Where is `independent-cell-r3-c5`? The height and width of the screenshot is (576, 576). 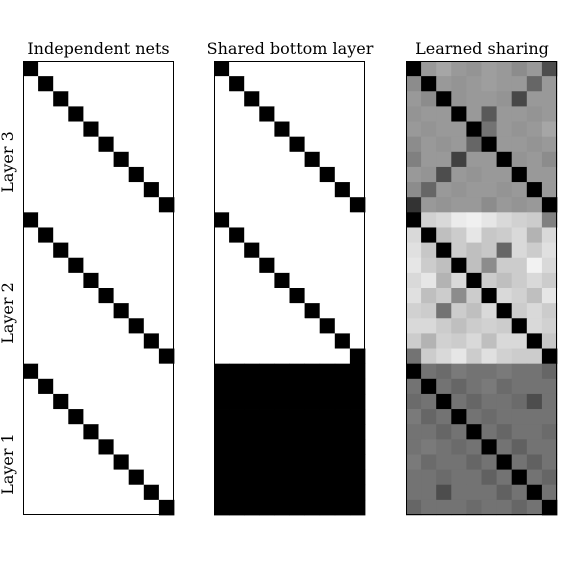
independent-cell-r3-c5 is located at coordinates (106, 114).